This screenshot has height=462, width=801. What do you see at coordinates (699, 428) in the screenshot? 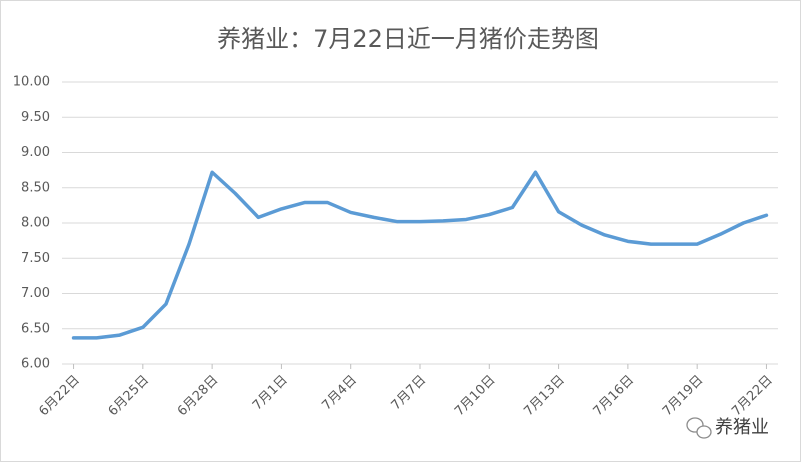
I see `watermark-icon` at bounding box center [699, 428].